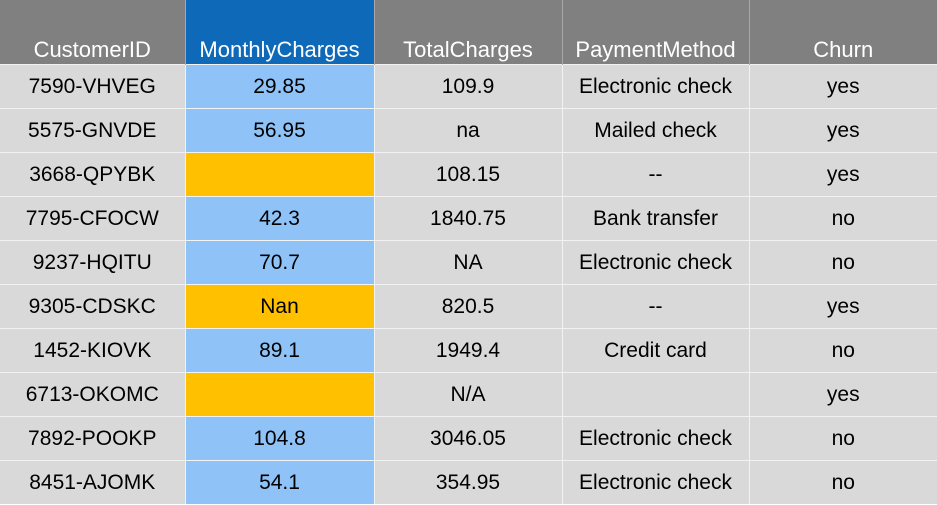  I want to click on payment-method-cell: Credit card, so click(656, 350).